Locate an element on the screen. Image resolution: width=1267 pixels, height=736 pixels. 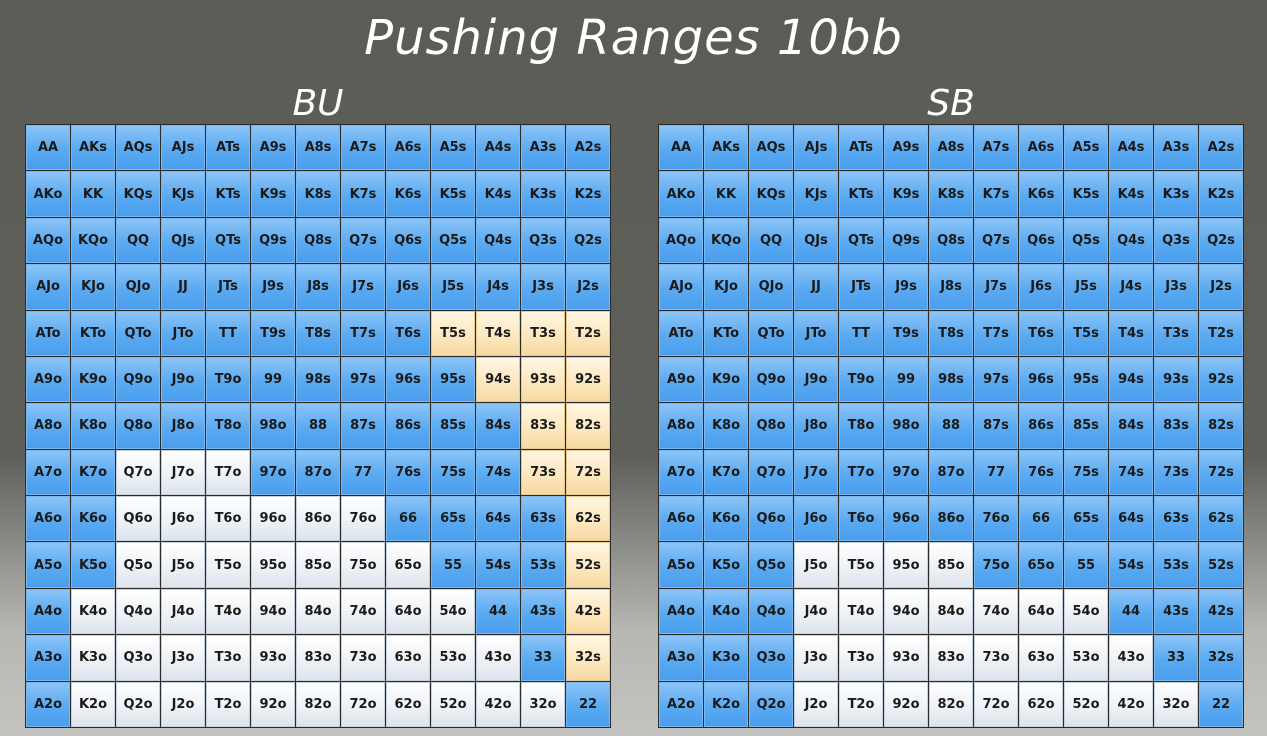
hand-cell-push: A4o is located at coordinates (681, 611).